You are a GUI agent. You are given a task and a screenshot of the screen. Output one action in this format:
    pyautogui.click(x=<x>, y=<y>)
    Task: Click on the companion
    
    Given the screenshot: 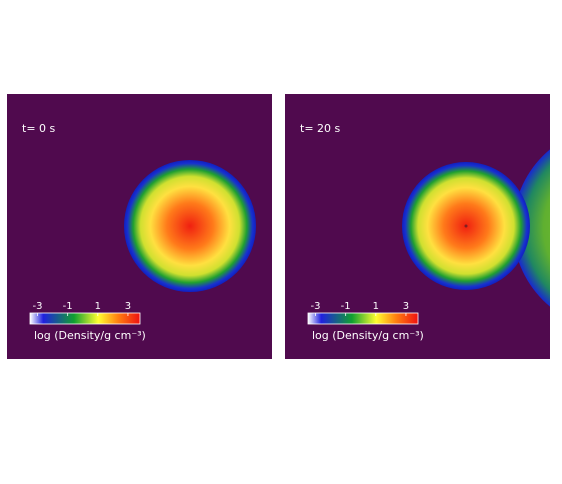 What is the action you would take?
    pyautogui.click(x=531, y=228)
    